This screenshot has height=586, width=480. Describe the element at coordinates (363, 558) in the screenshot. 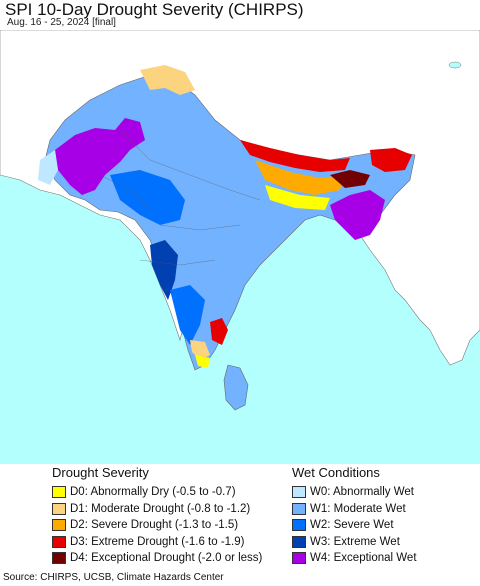

I see `legend-label-w4: W4: Exceptional Wet` at that location.